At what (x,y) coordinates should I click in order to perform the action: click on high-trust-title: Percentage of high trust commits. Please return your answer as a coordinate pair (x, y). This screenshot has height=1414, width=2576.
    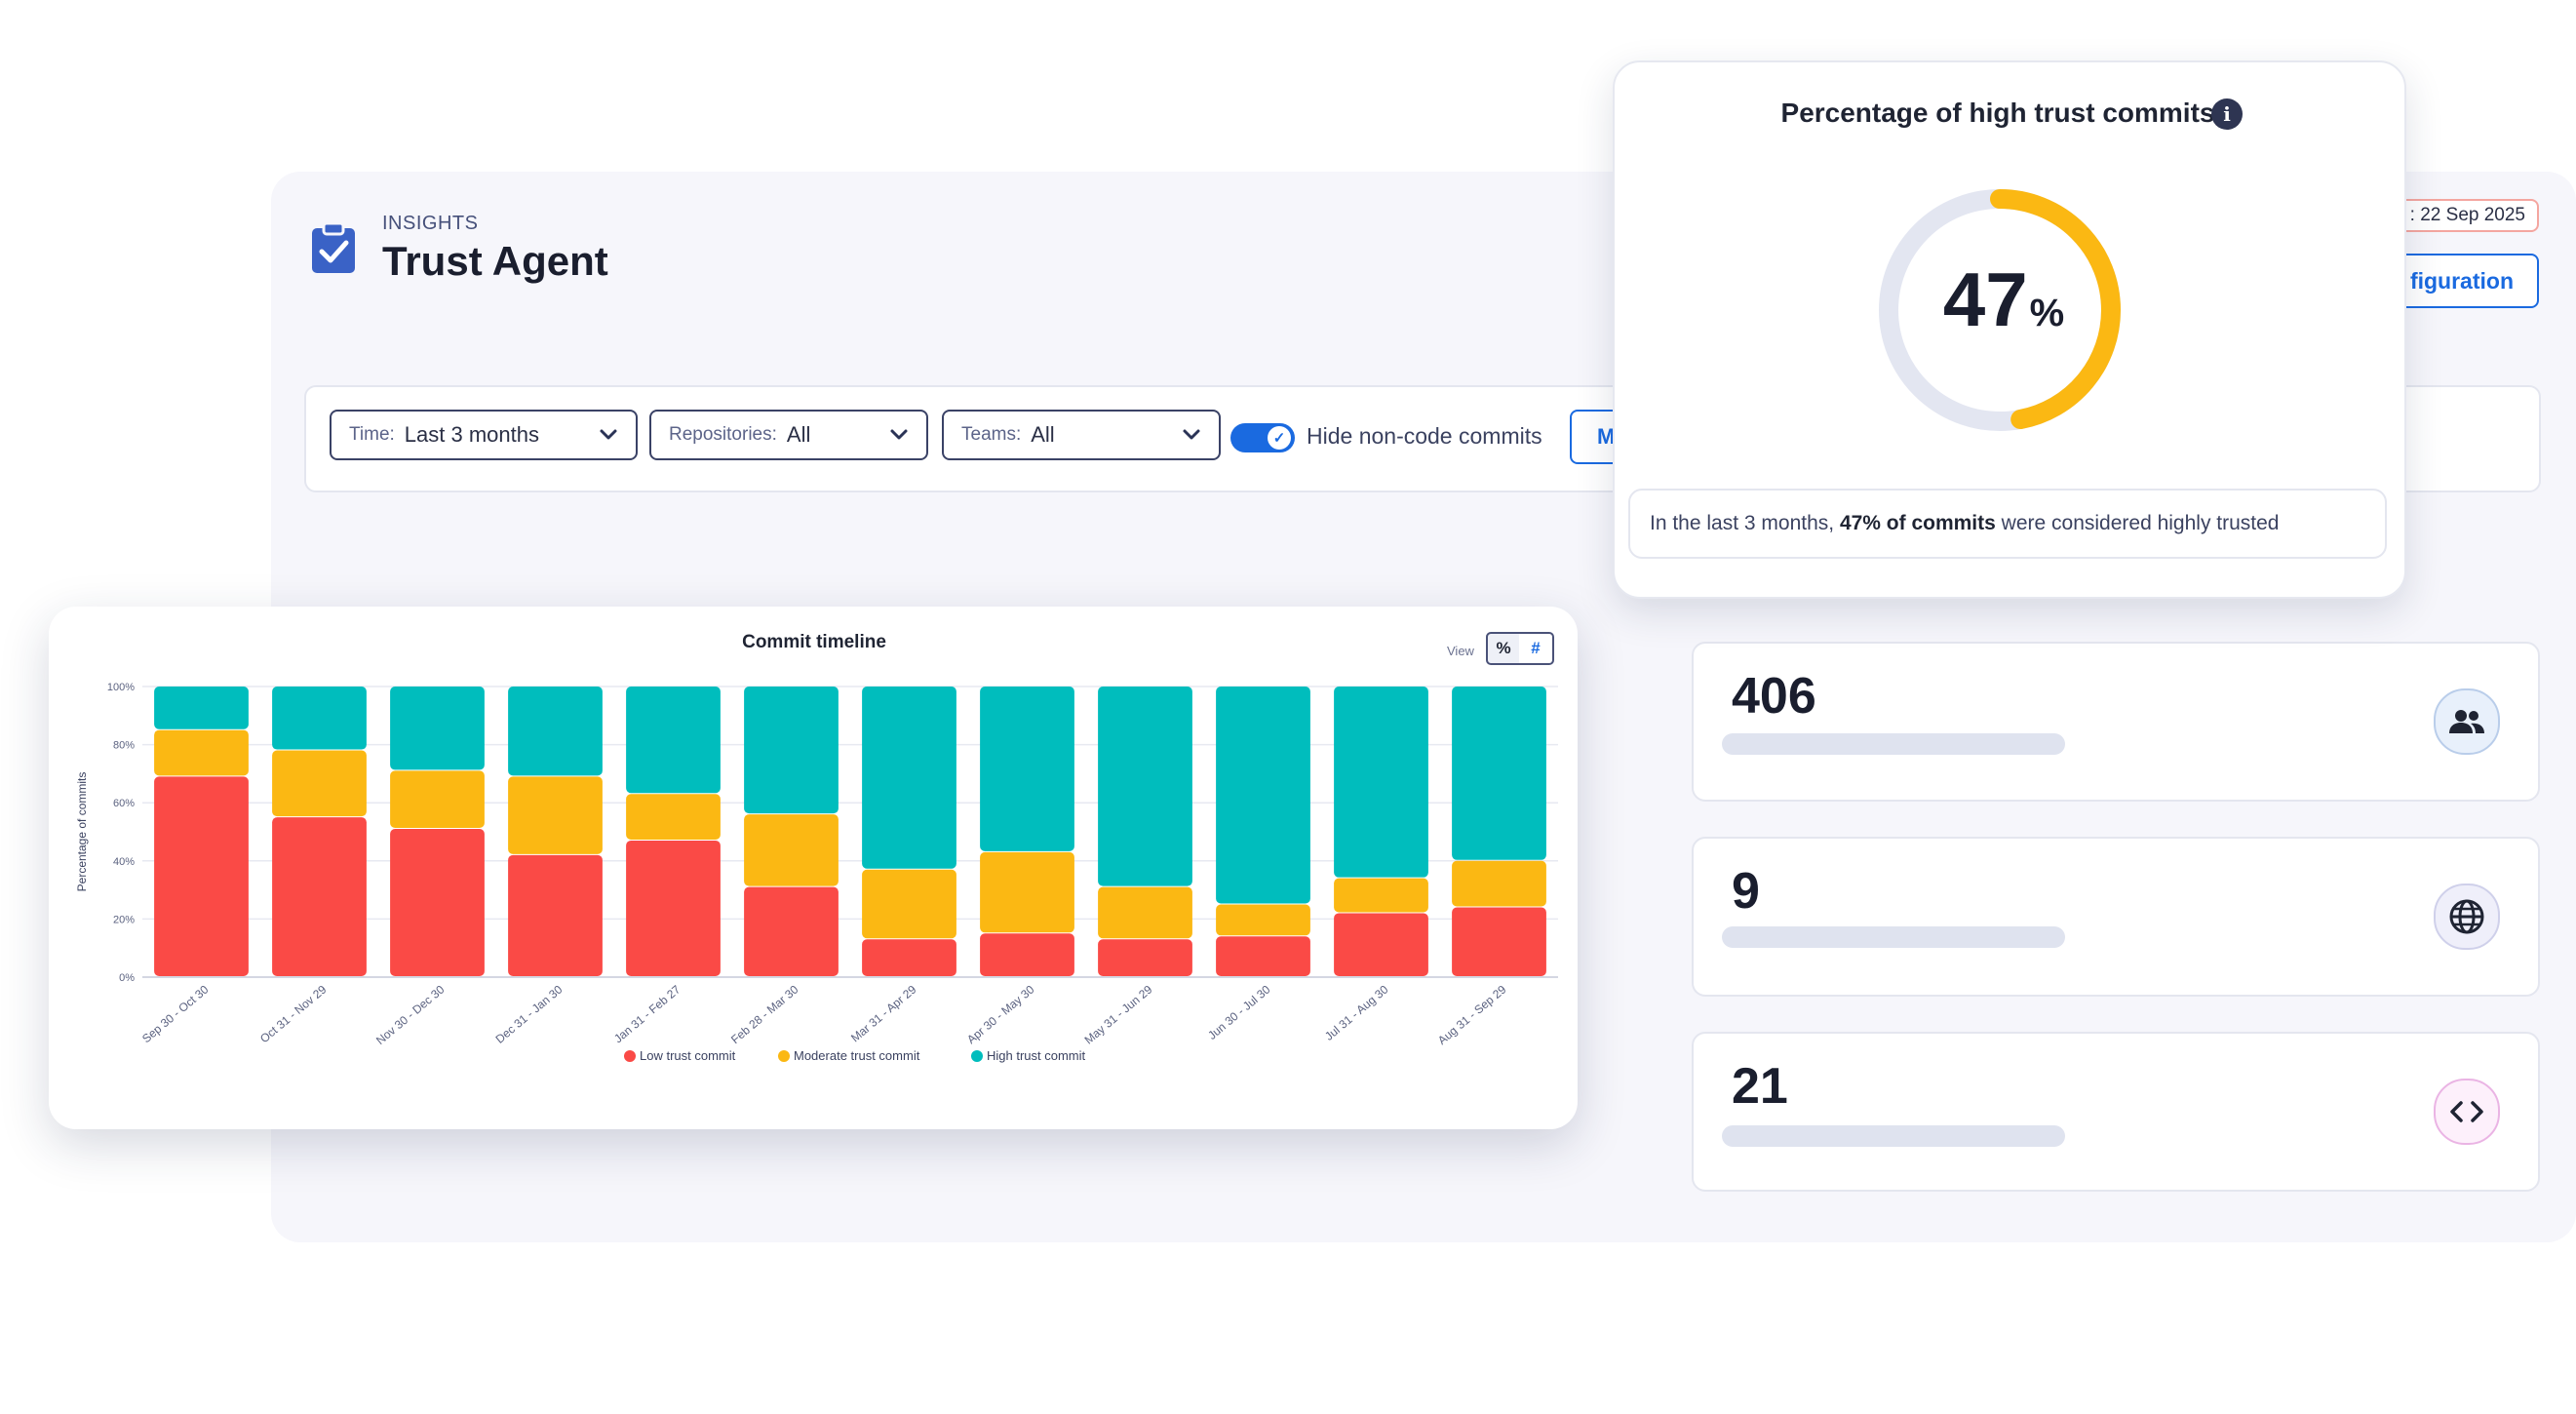
    Looking at the image, I should click on (1997, 113).